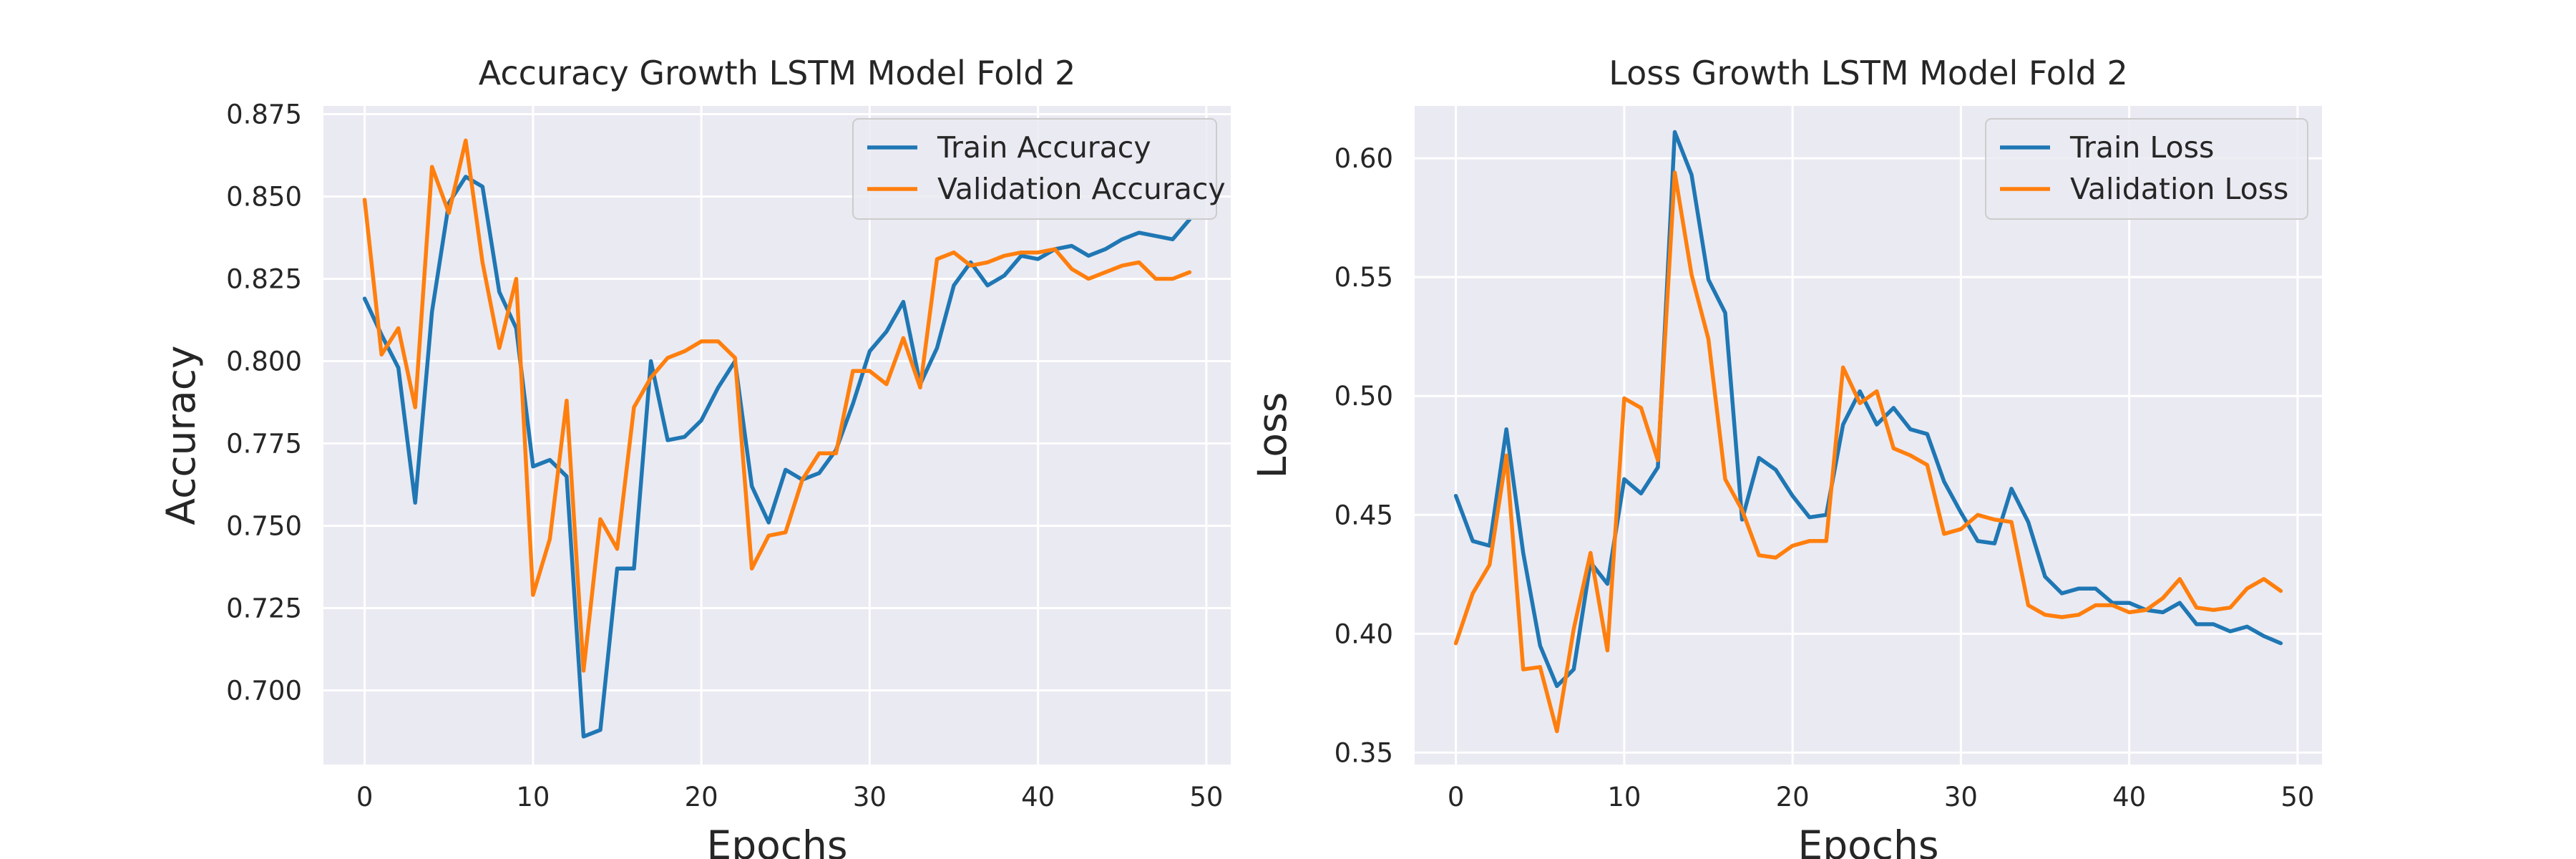  I want to click on accuracy-x-tick-label: 40, so click(1038, 797).